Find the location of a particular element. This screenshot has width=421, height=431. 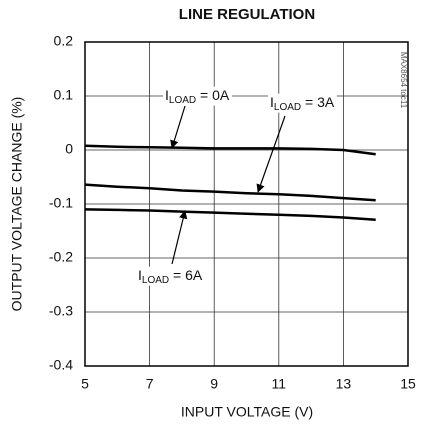

x-tick-label: 11 is located at coordinates (279, 384).